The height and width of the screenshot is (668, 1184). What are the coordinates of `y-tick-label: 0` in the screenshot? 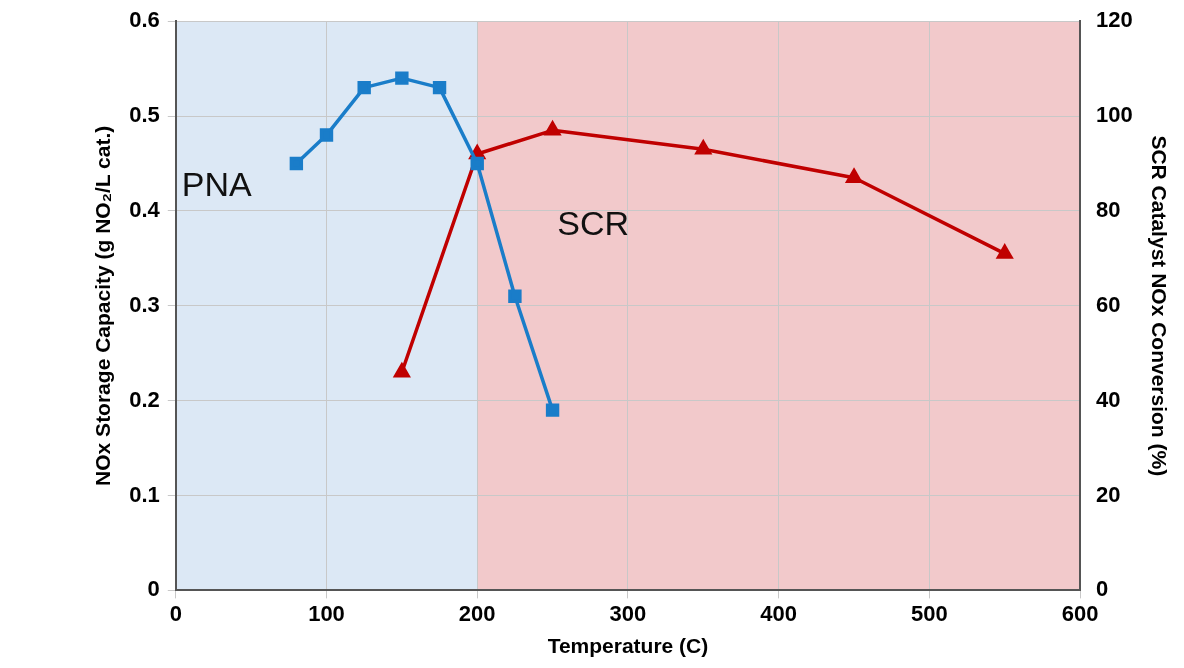 It's located at (153, 589).